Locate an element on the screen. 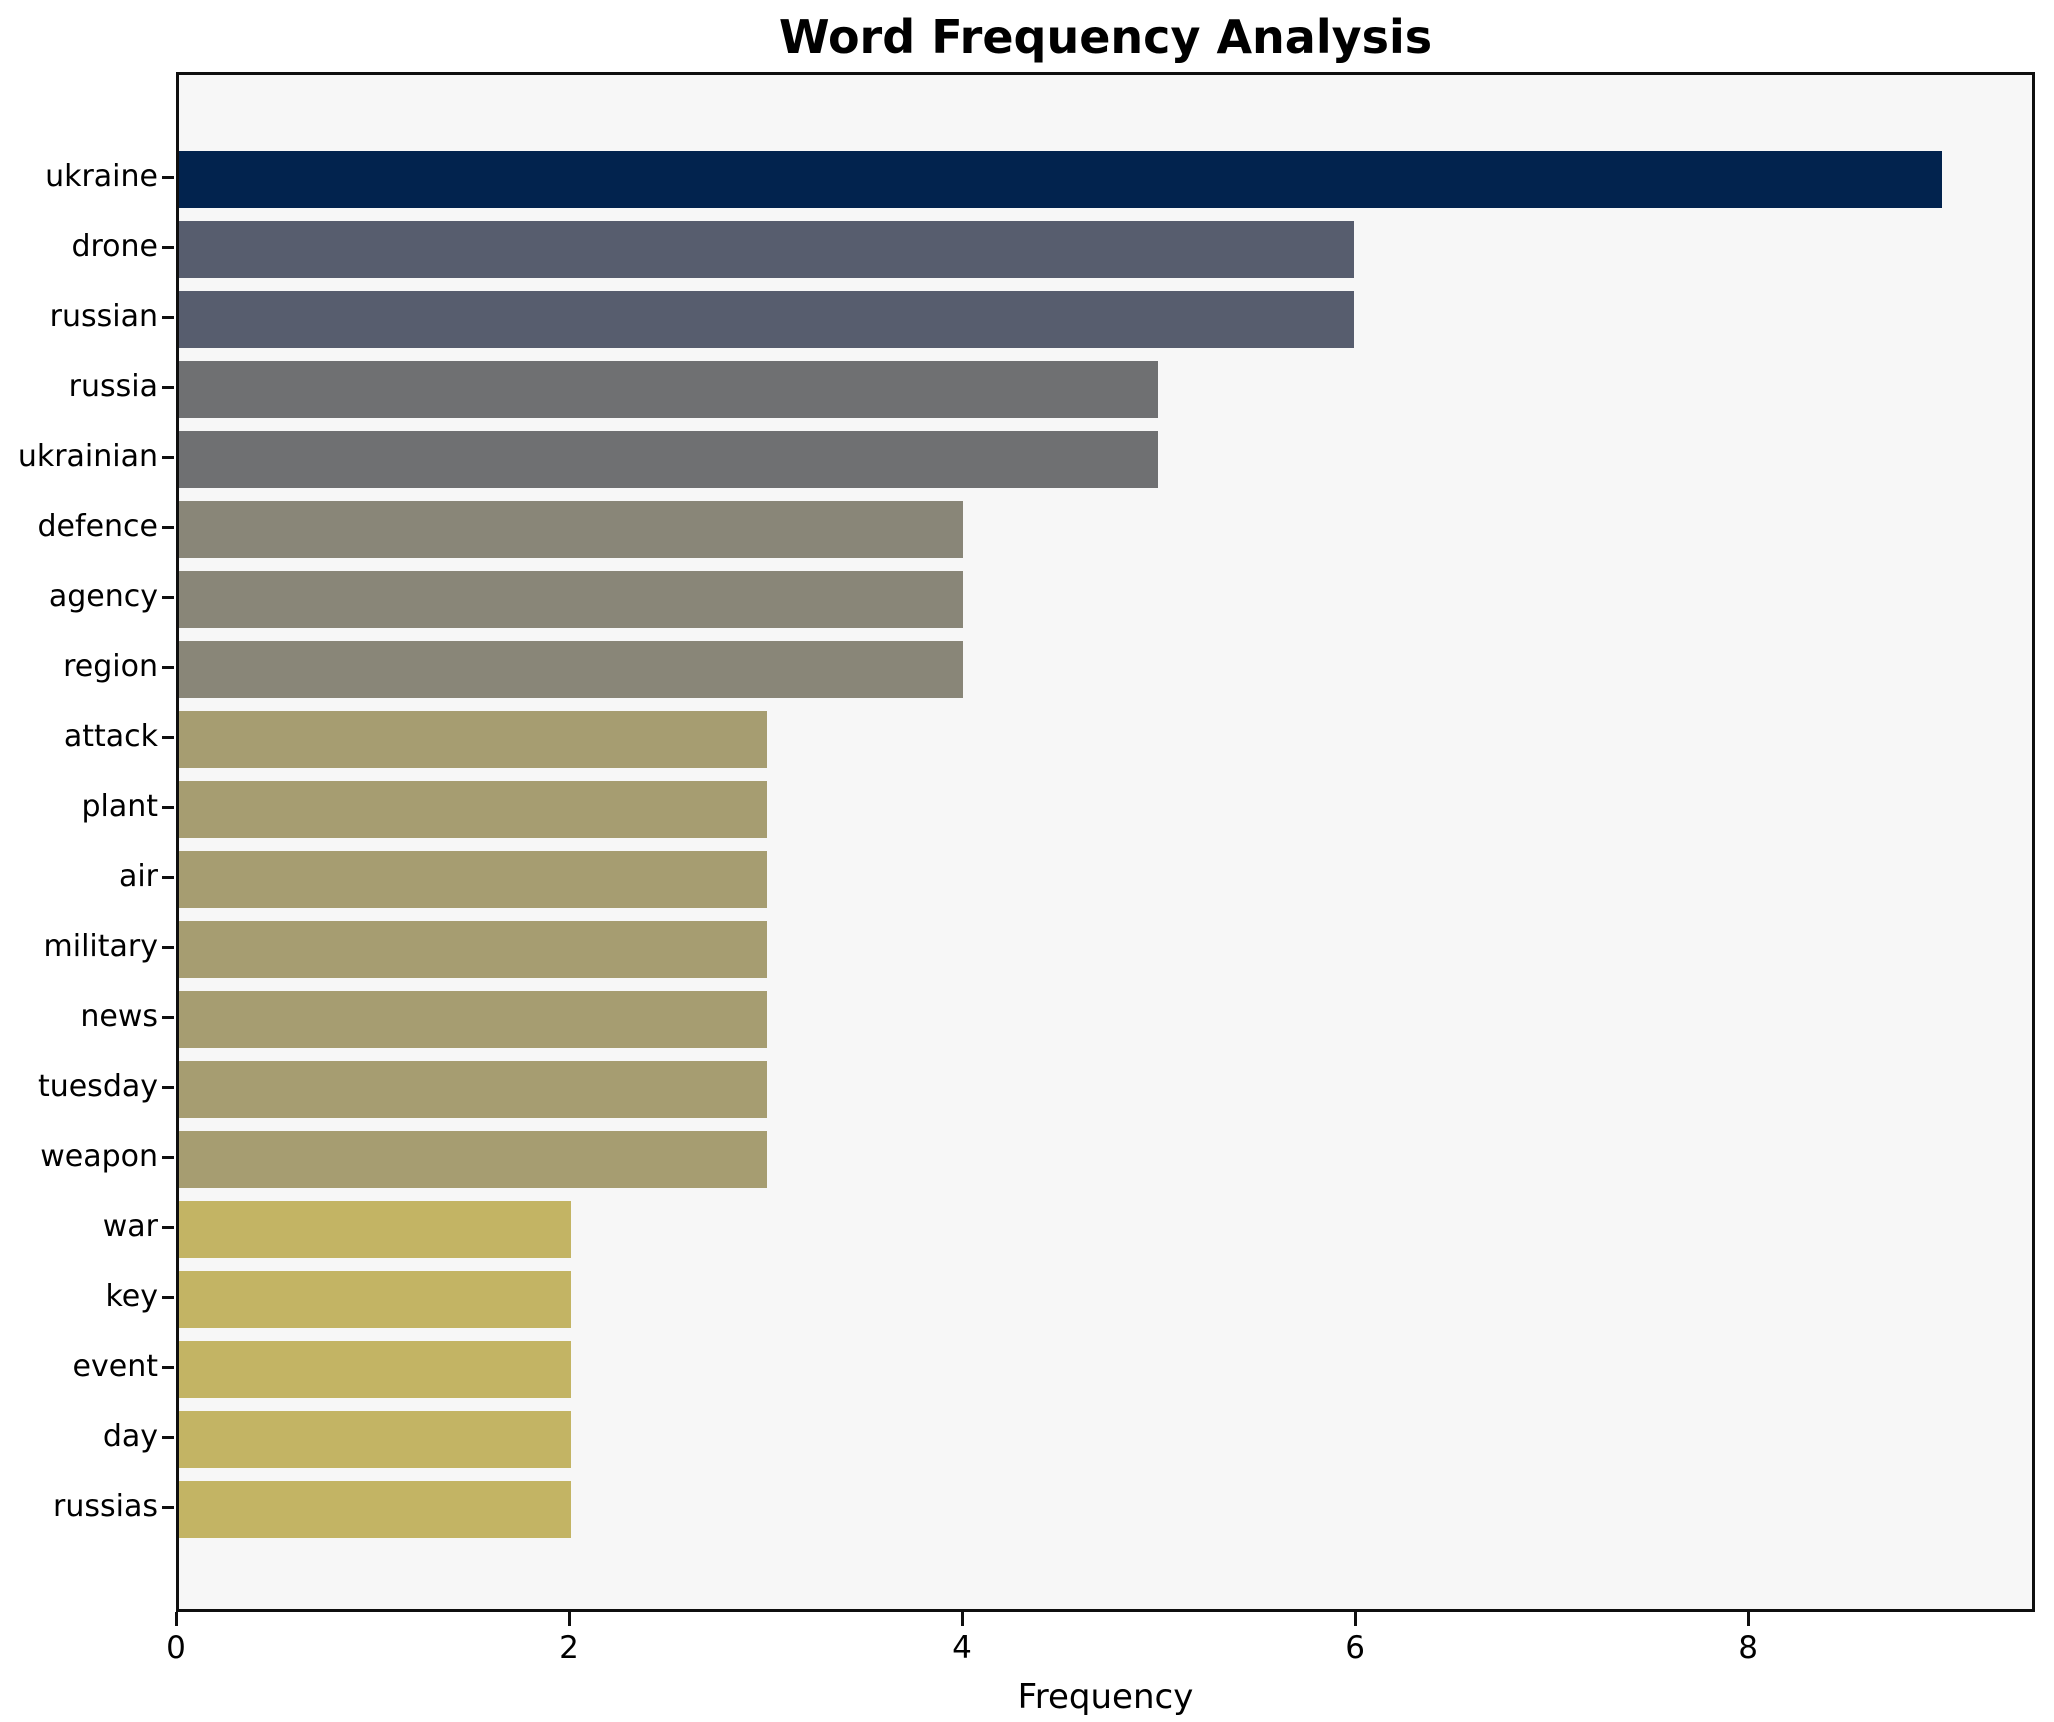 Image resolution: width=2054 pixels, height=1722 pixels. bar-row-military is located at coordinates (1105, 950).